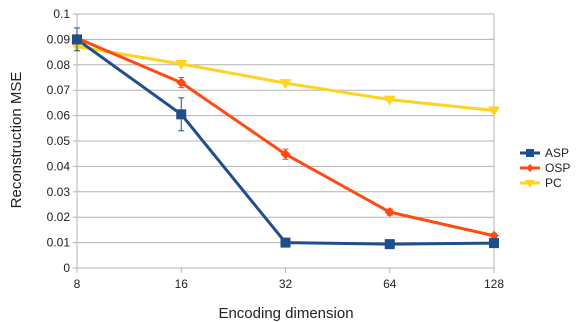 This screenshot has width=584, height=322. What do you see at coordinates (77, 284) in the screenshot?
I see `x-tick-label: 8` at bounding box center [77, 284].